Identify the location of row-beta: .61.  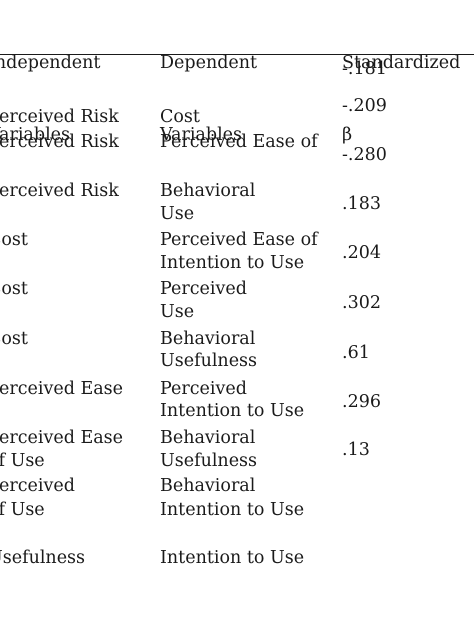
(356, 353).